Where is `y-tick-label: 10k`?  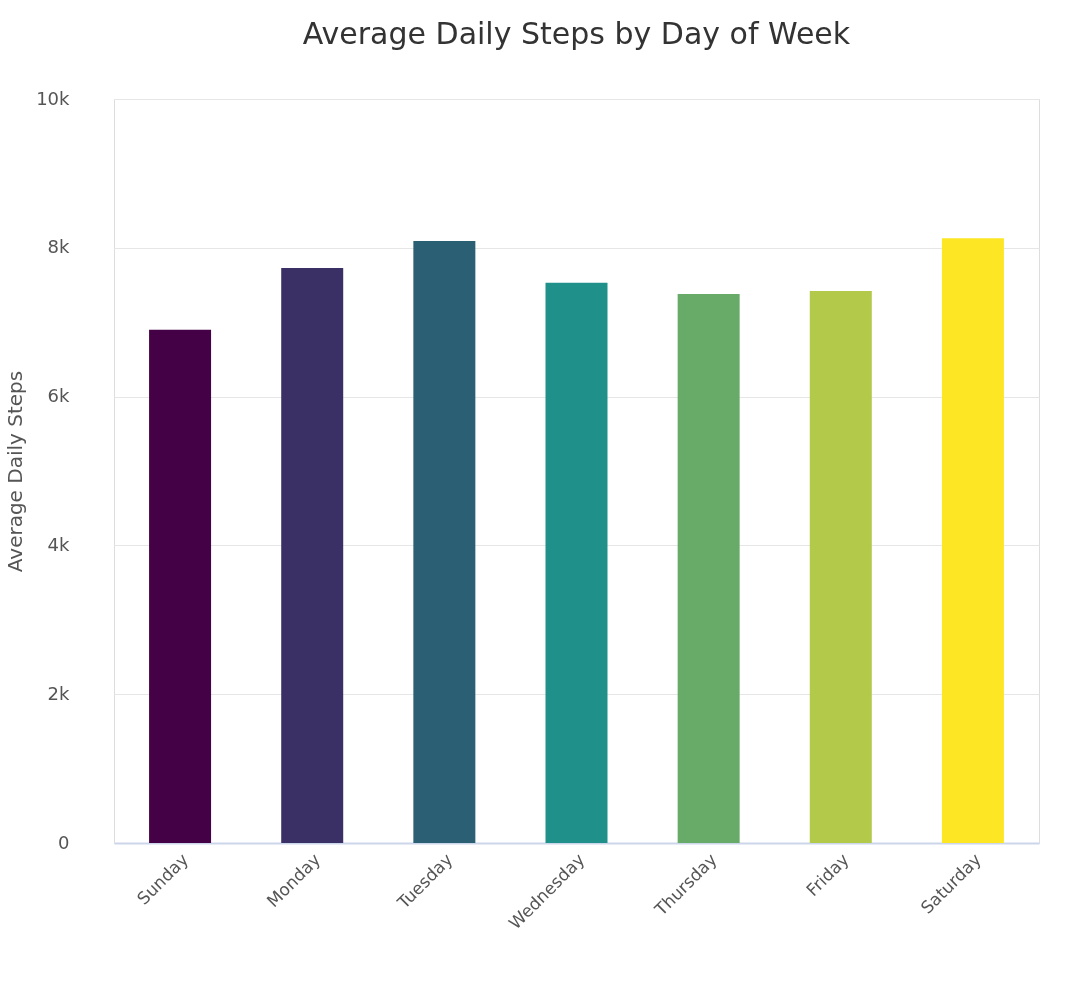
y-tick-label: 10k is located at coordinates (53, 98).